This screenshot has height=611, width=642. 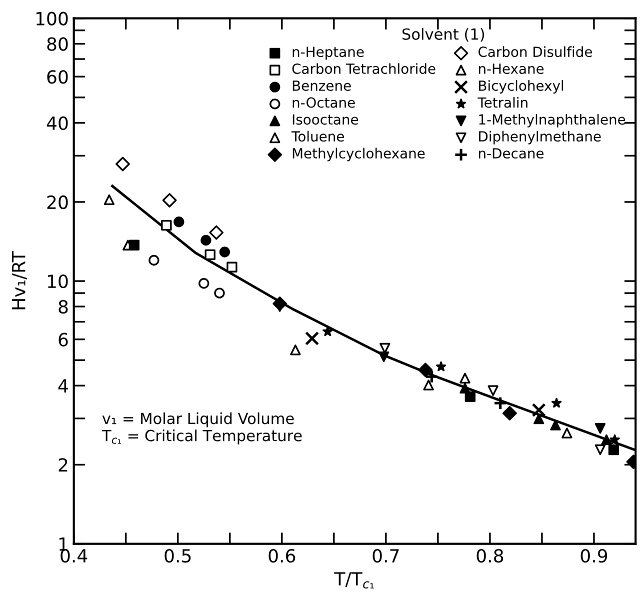 What do you see at coordinates (540, 137) in the screenshot?
I see `legend-label: Diphenylmethane` at bounding box center [540, 137].